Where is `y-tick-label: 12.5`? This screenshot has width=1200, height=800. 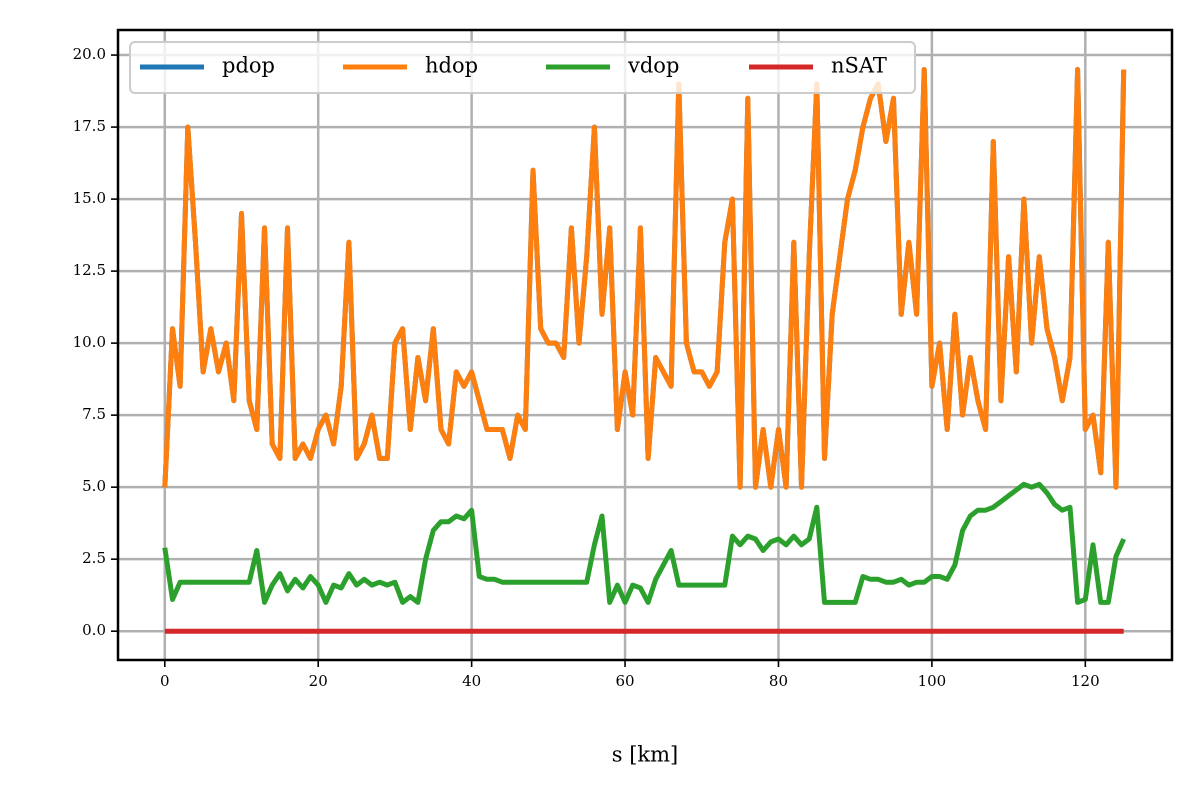 y-tick-label: 12.5 is located at coordinates (89, 270).